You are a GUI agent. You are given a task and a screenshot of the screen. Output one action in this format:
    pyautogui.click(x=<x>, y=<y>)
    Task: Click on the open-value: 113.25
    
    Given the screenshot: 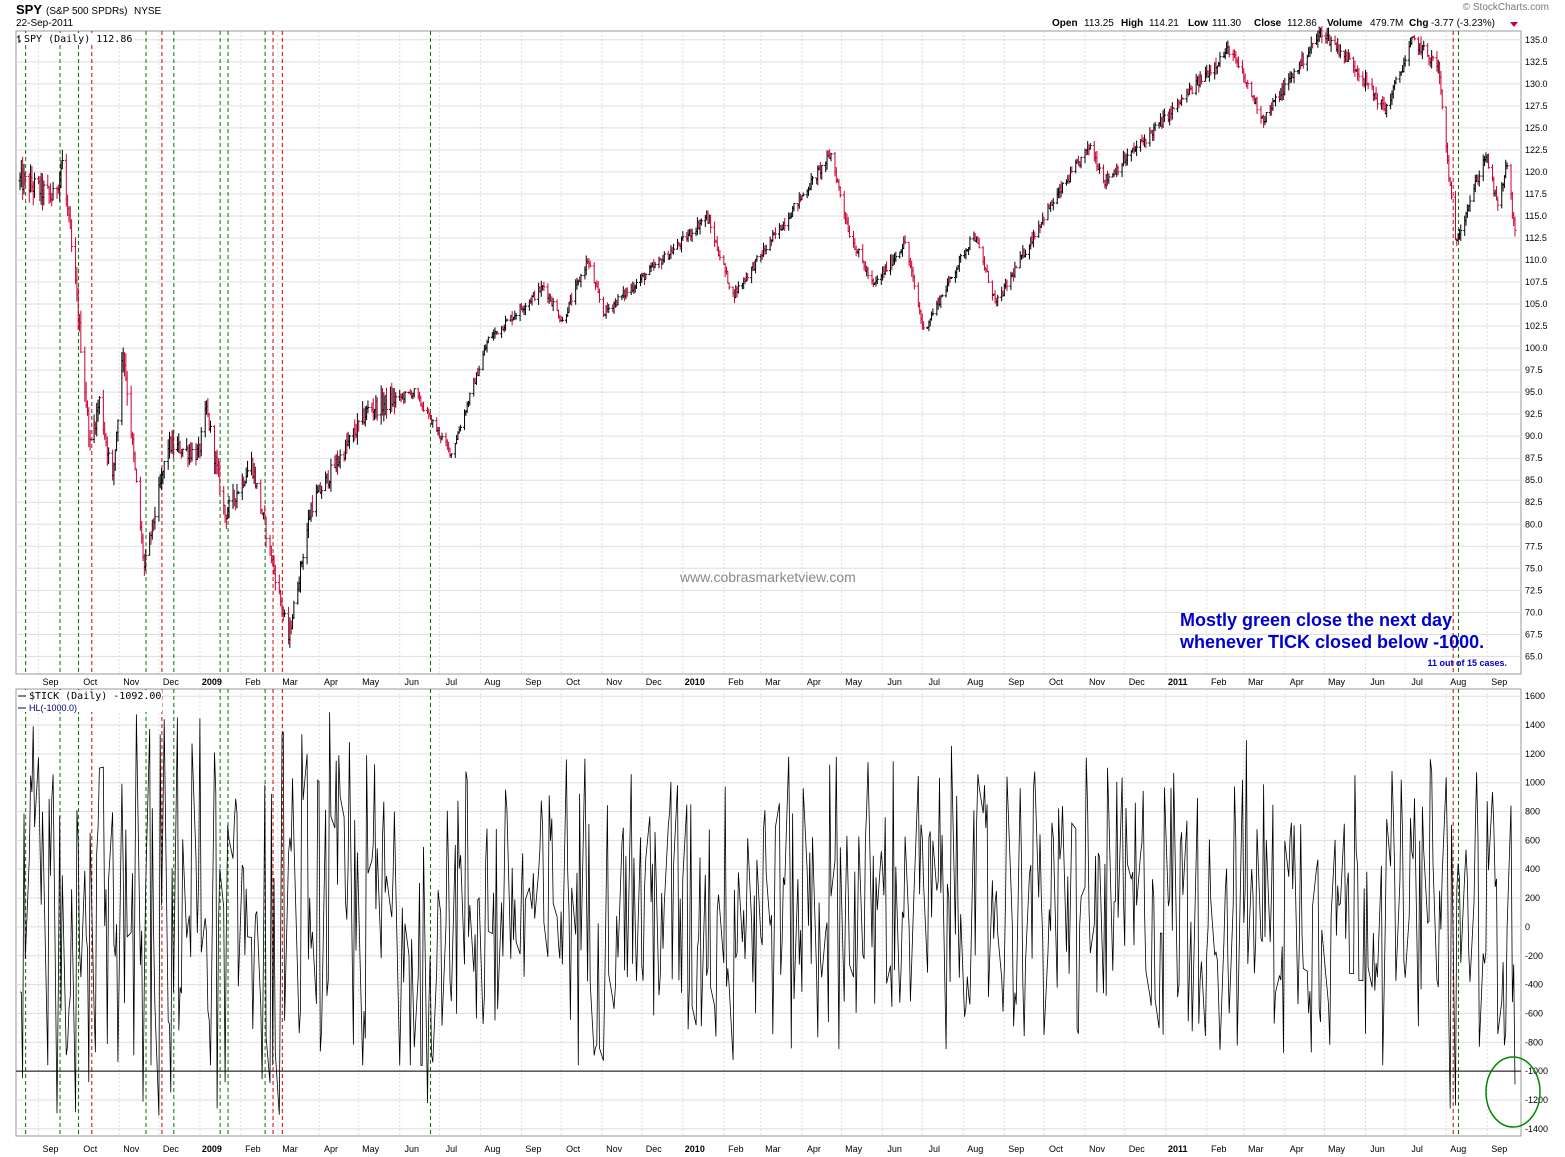 What is the action you would take?
    pyautogui.click(x=1099, y=23)
    